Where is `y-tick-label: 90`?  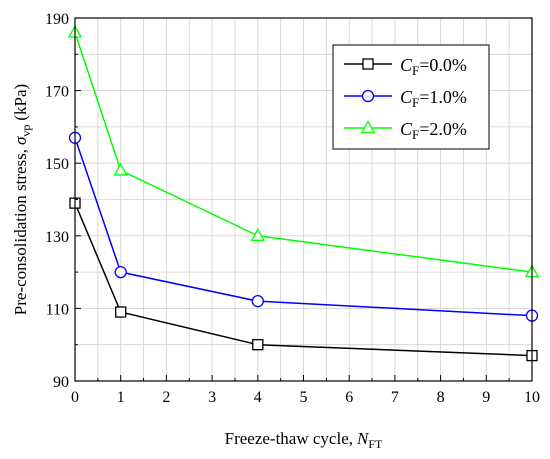
y-tick-label: 90 is located at coordinates (61, 382).